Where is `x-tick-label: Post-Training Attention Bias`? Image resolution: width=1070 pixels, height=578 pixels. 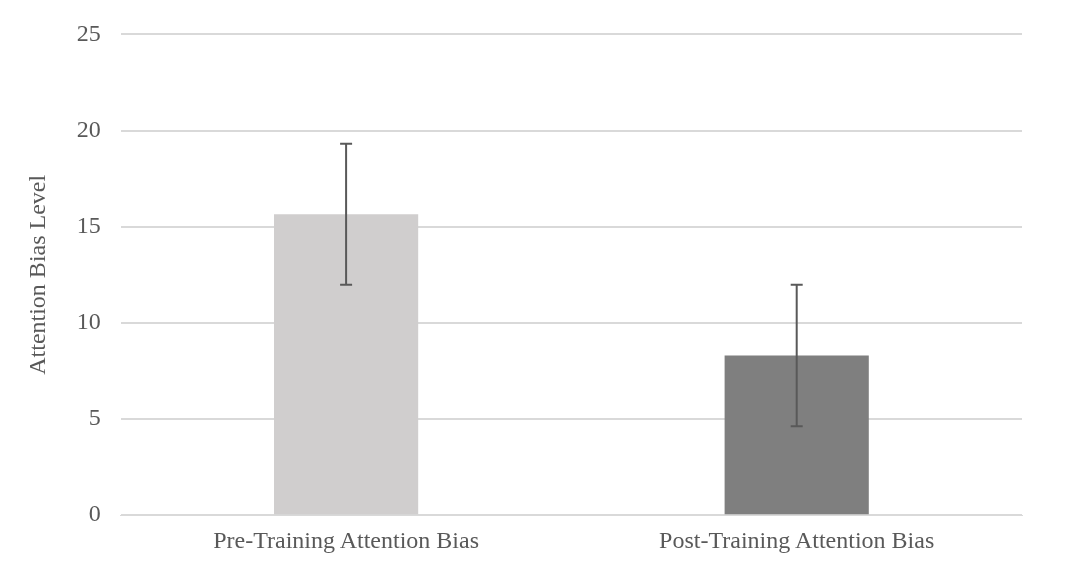 x-tick-label: Post-Training Attention Bias is located at coordinates (797, 539).